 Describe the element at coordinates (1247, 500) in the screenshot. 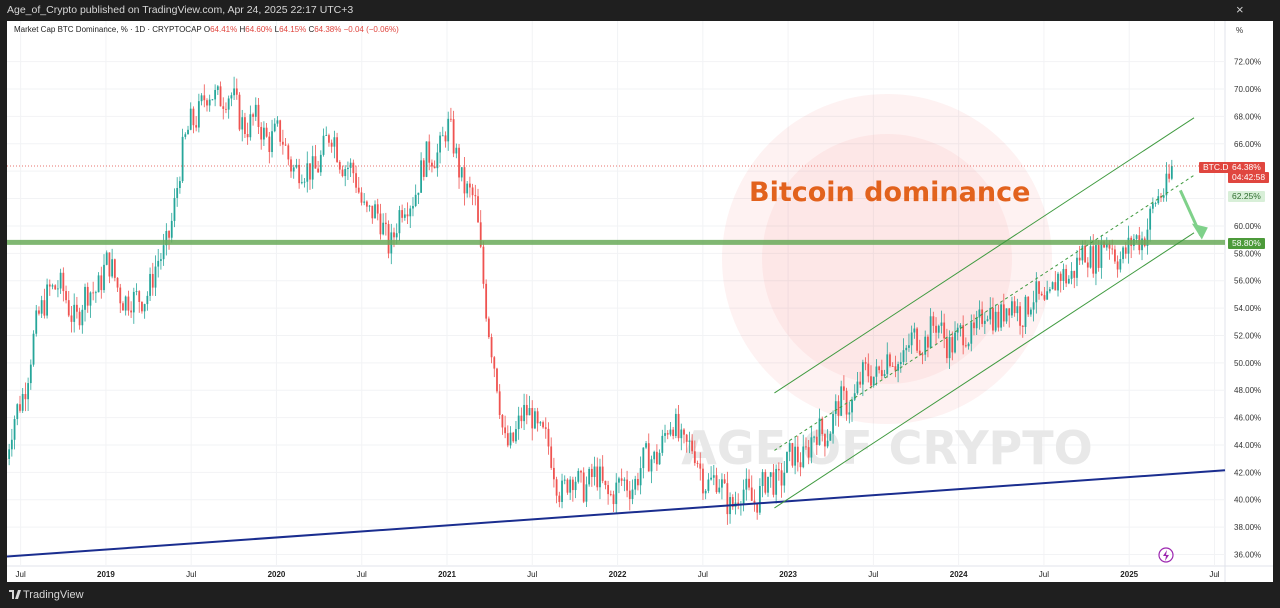

I see `y-tick-label: 40.00%` at that location.